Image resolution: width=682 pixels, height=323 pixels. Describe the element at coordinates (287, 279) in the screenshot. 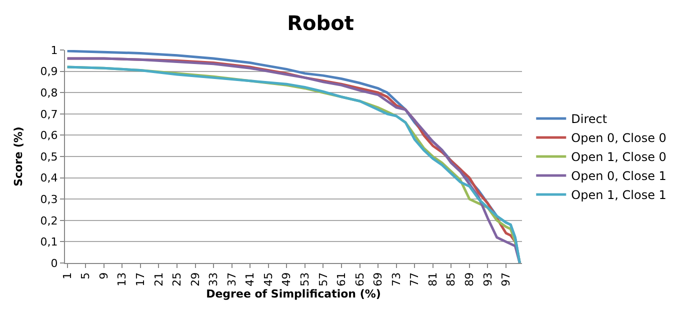

I see `x-tick-label: 49` at that location.